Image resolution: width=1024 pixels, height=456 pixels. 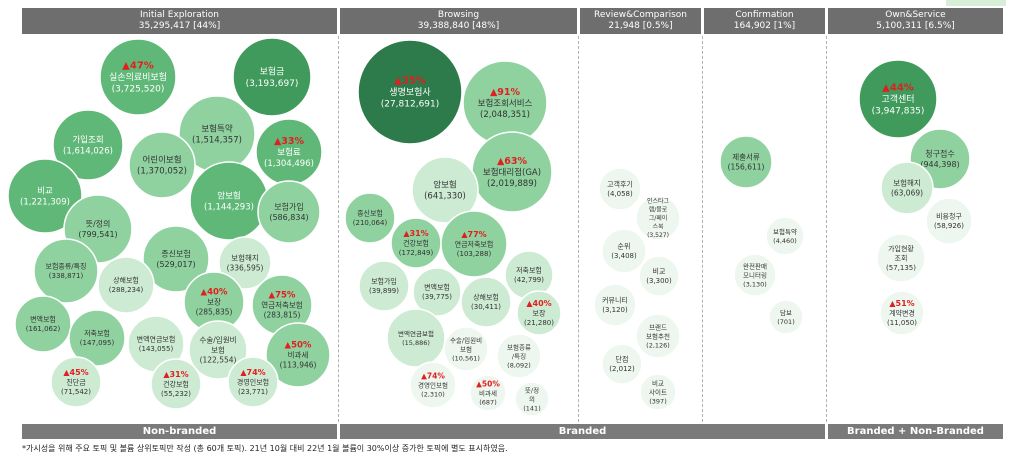 I want to click on topic-label: 제출서류, so click(x=746, y=157).